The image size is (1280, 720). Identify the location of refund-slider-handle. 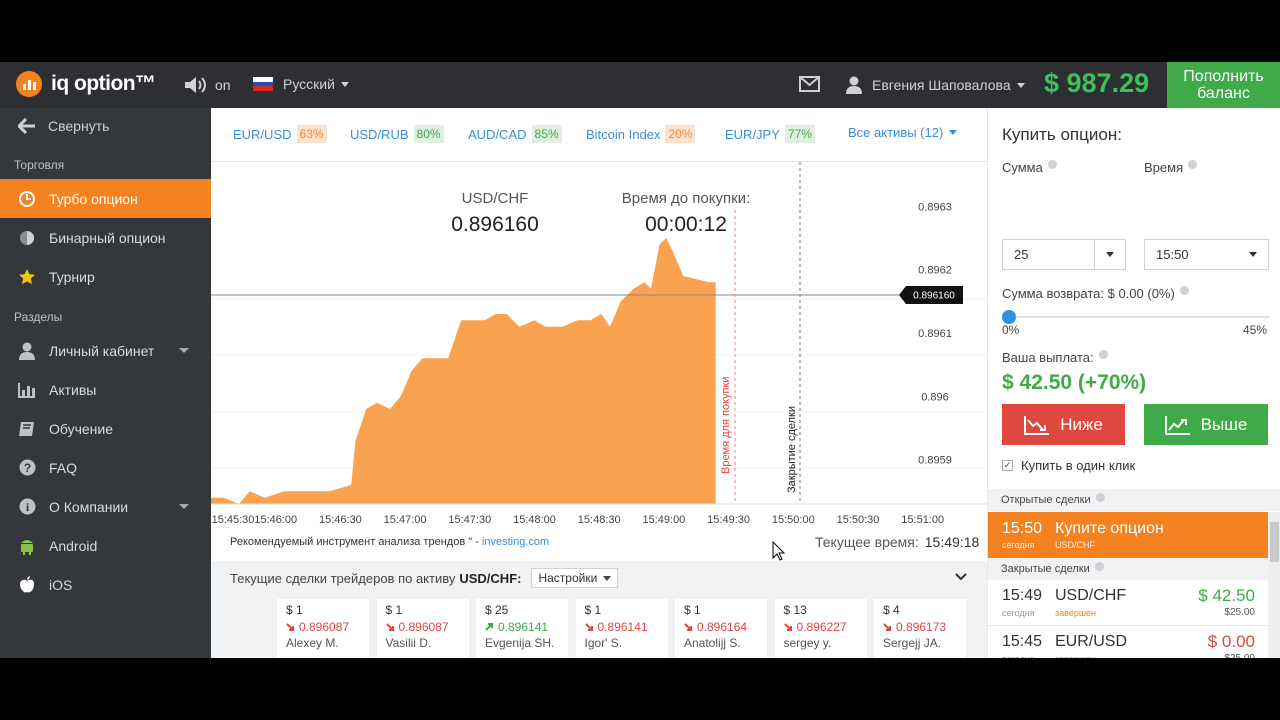
(1009, 317).